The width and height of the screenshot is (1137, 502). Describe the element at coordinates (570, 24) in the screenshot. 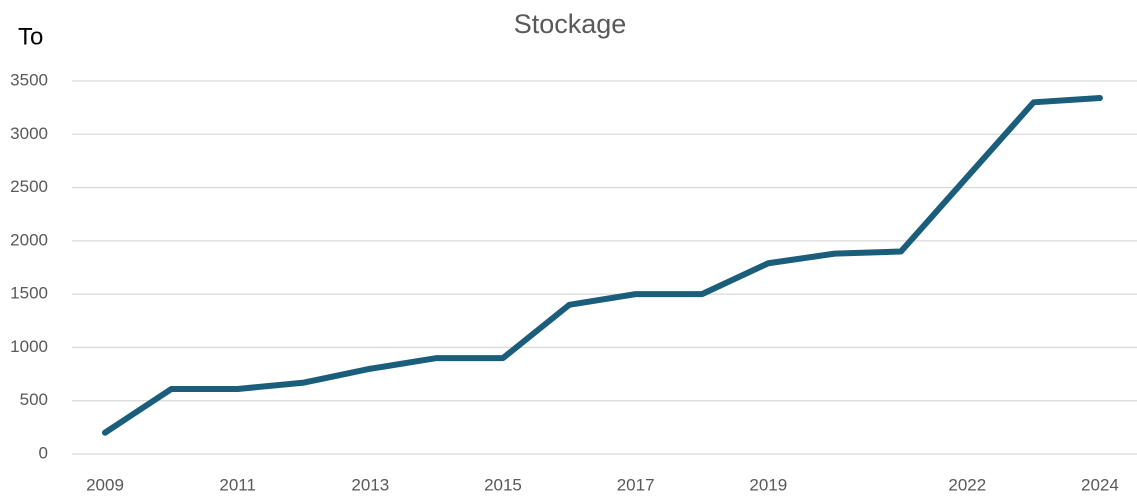

I see `chart-title: Stockage` at that location.